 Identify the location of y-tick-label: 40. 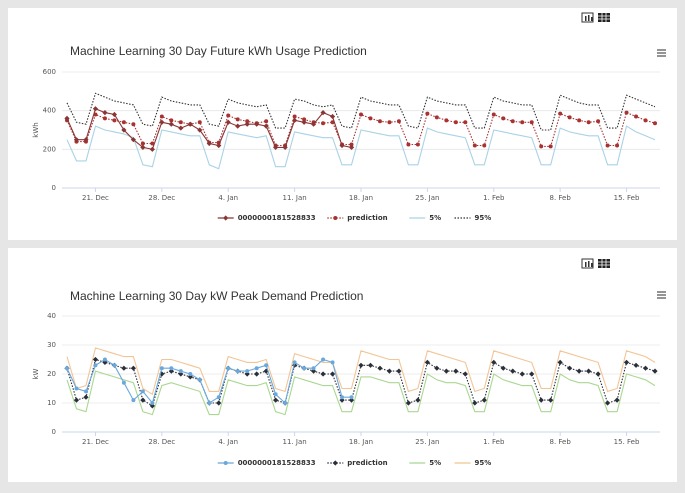
(51, 316).